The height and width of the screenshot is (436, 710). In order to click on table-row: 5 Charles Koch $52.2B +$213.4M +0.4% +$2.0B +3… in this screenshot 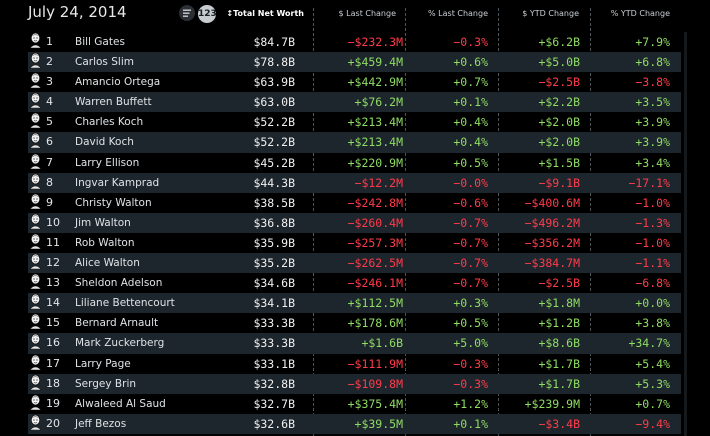, I will do `click(354, 122)`.